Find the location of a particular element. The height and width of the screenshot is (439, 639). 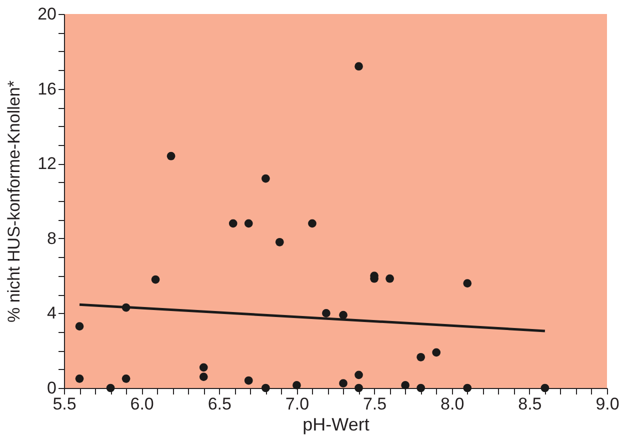

x-axis-title: pH-Wert is located at coordinates (336, 424).